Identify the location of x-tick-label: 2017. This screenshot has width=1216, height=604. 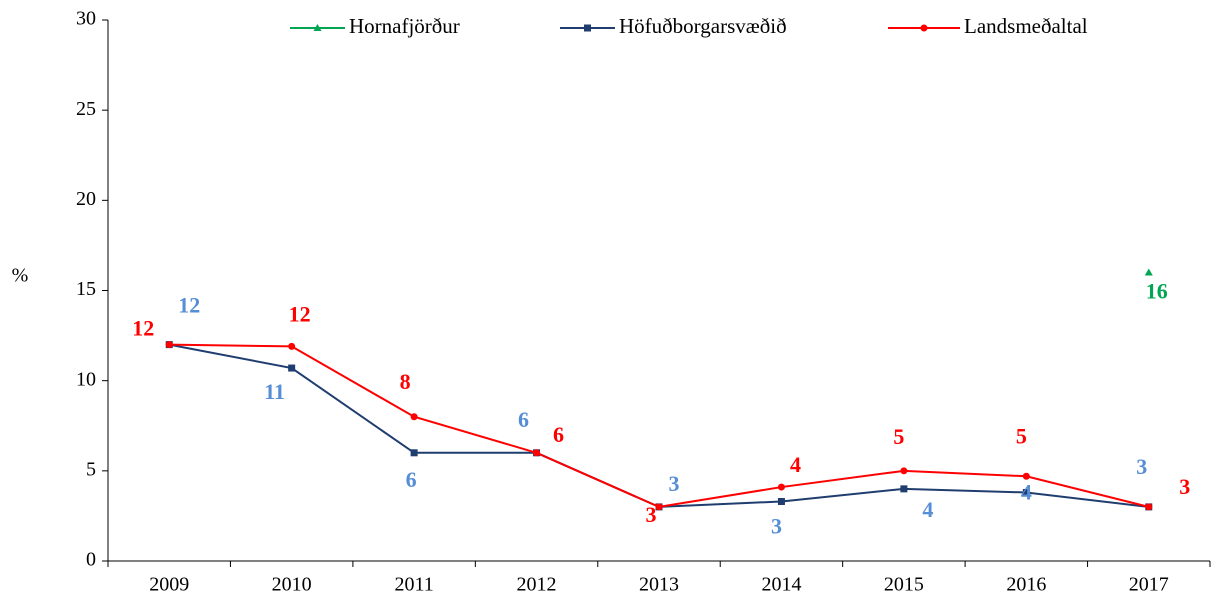
(1149, 585).